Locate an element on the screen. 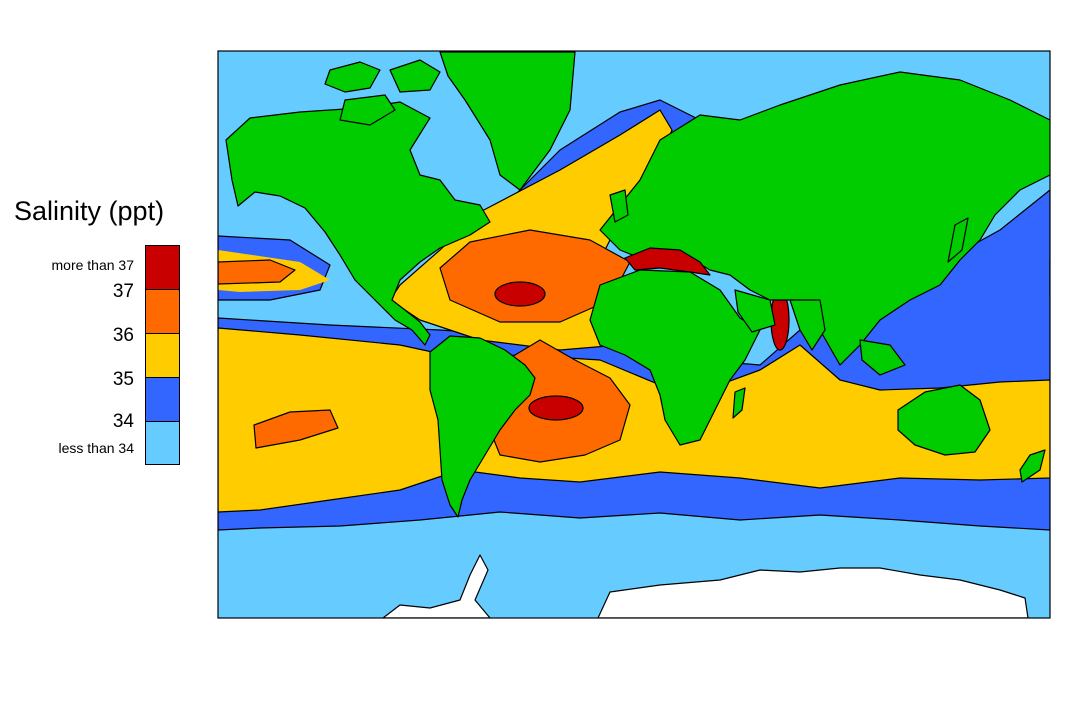  land-madagascar is located at coordinates (739, 403).